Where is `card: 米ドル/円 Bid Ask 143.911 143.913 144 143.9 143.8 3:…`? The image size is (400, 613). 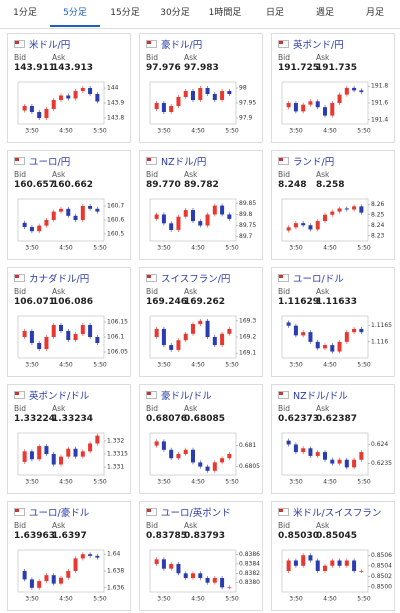 card: 米ドル/円 Bid Ask 143.911 143.913 144 143.9 143.8 3:… is located at coordinates (69, 88).